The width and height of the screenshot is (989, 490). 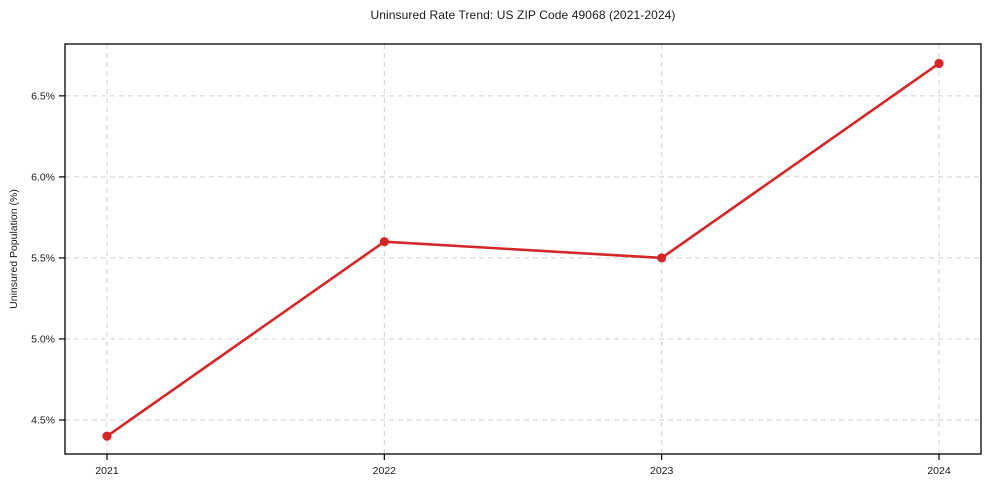 What do you see at coordinates (385, 471) in the screenshot?
I see `x-tick-label: 2022` at bounding box center [385, 471].